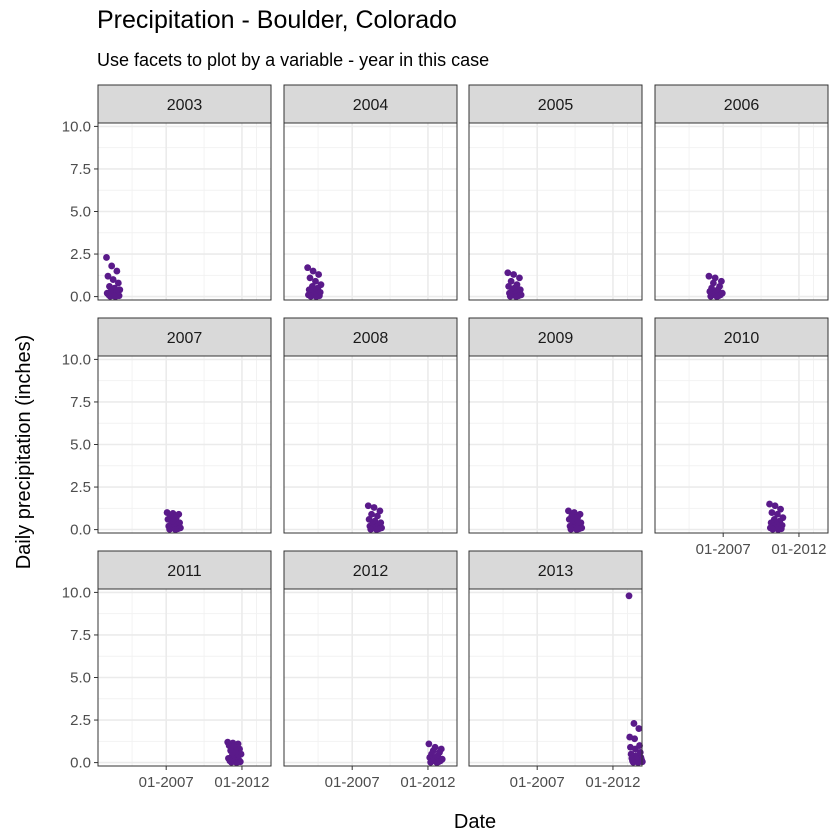 The width and height of the screenshot is (840, 840). I want to click on facet-strip-label: 2012, so click(371, 571).